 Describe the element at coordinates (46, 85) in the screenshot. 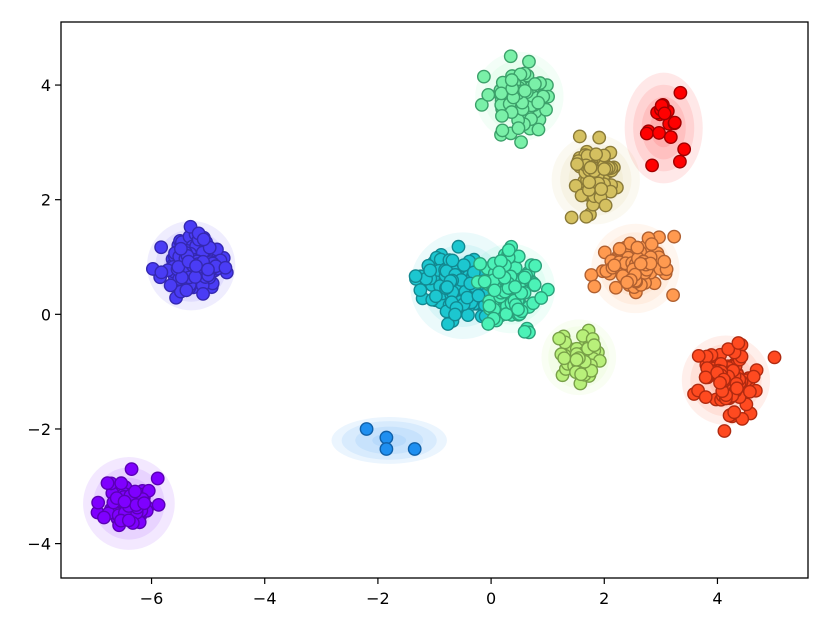

I see `y-tick-label-4: 4` at that location.